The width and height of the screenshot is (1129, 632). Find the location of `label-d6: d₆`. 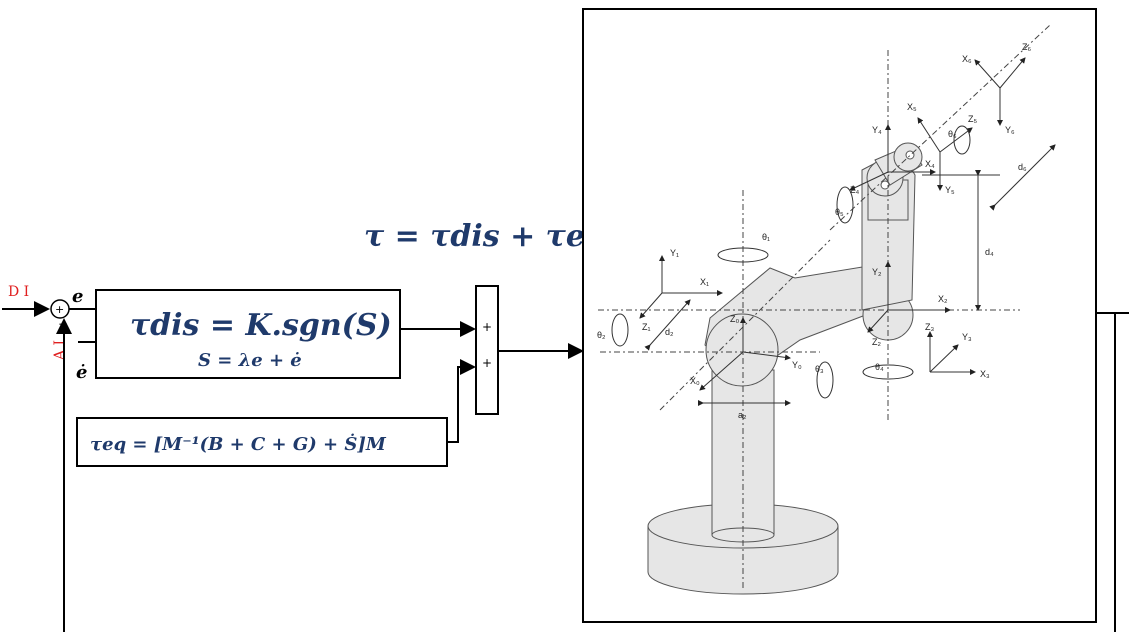

label-d6: d₆ is located at coordinates (1022, 167).